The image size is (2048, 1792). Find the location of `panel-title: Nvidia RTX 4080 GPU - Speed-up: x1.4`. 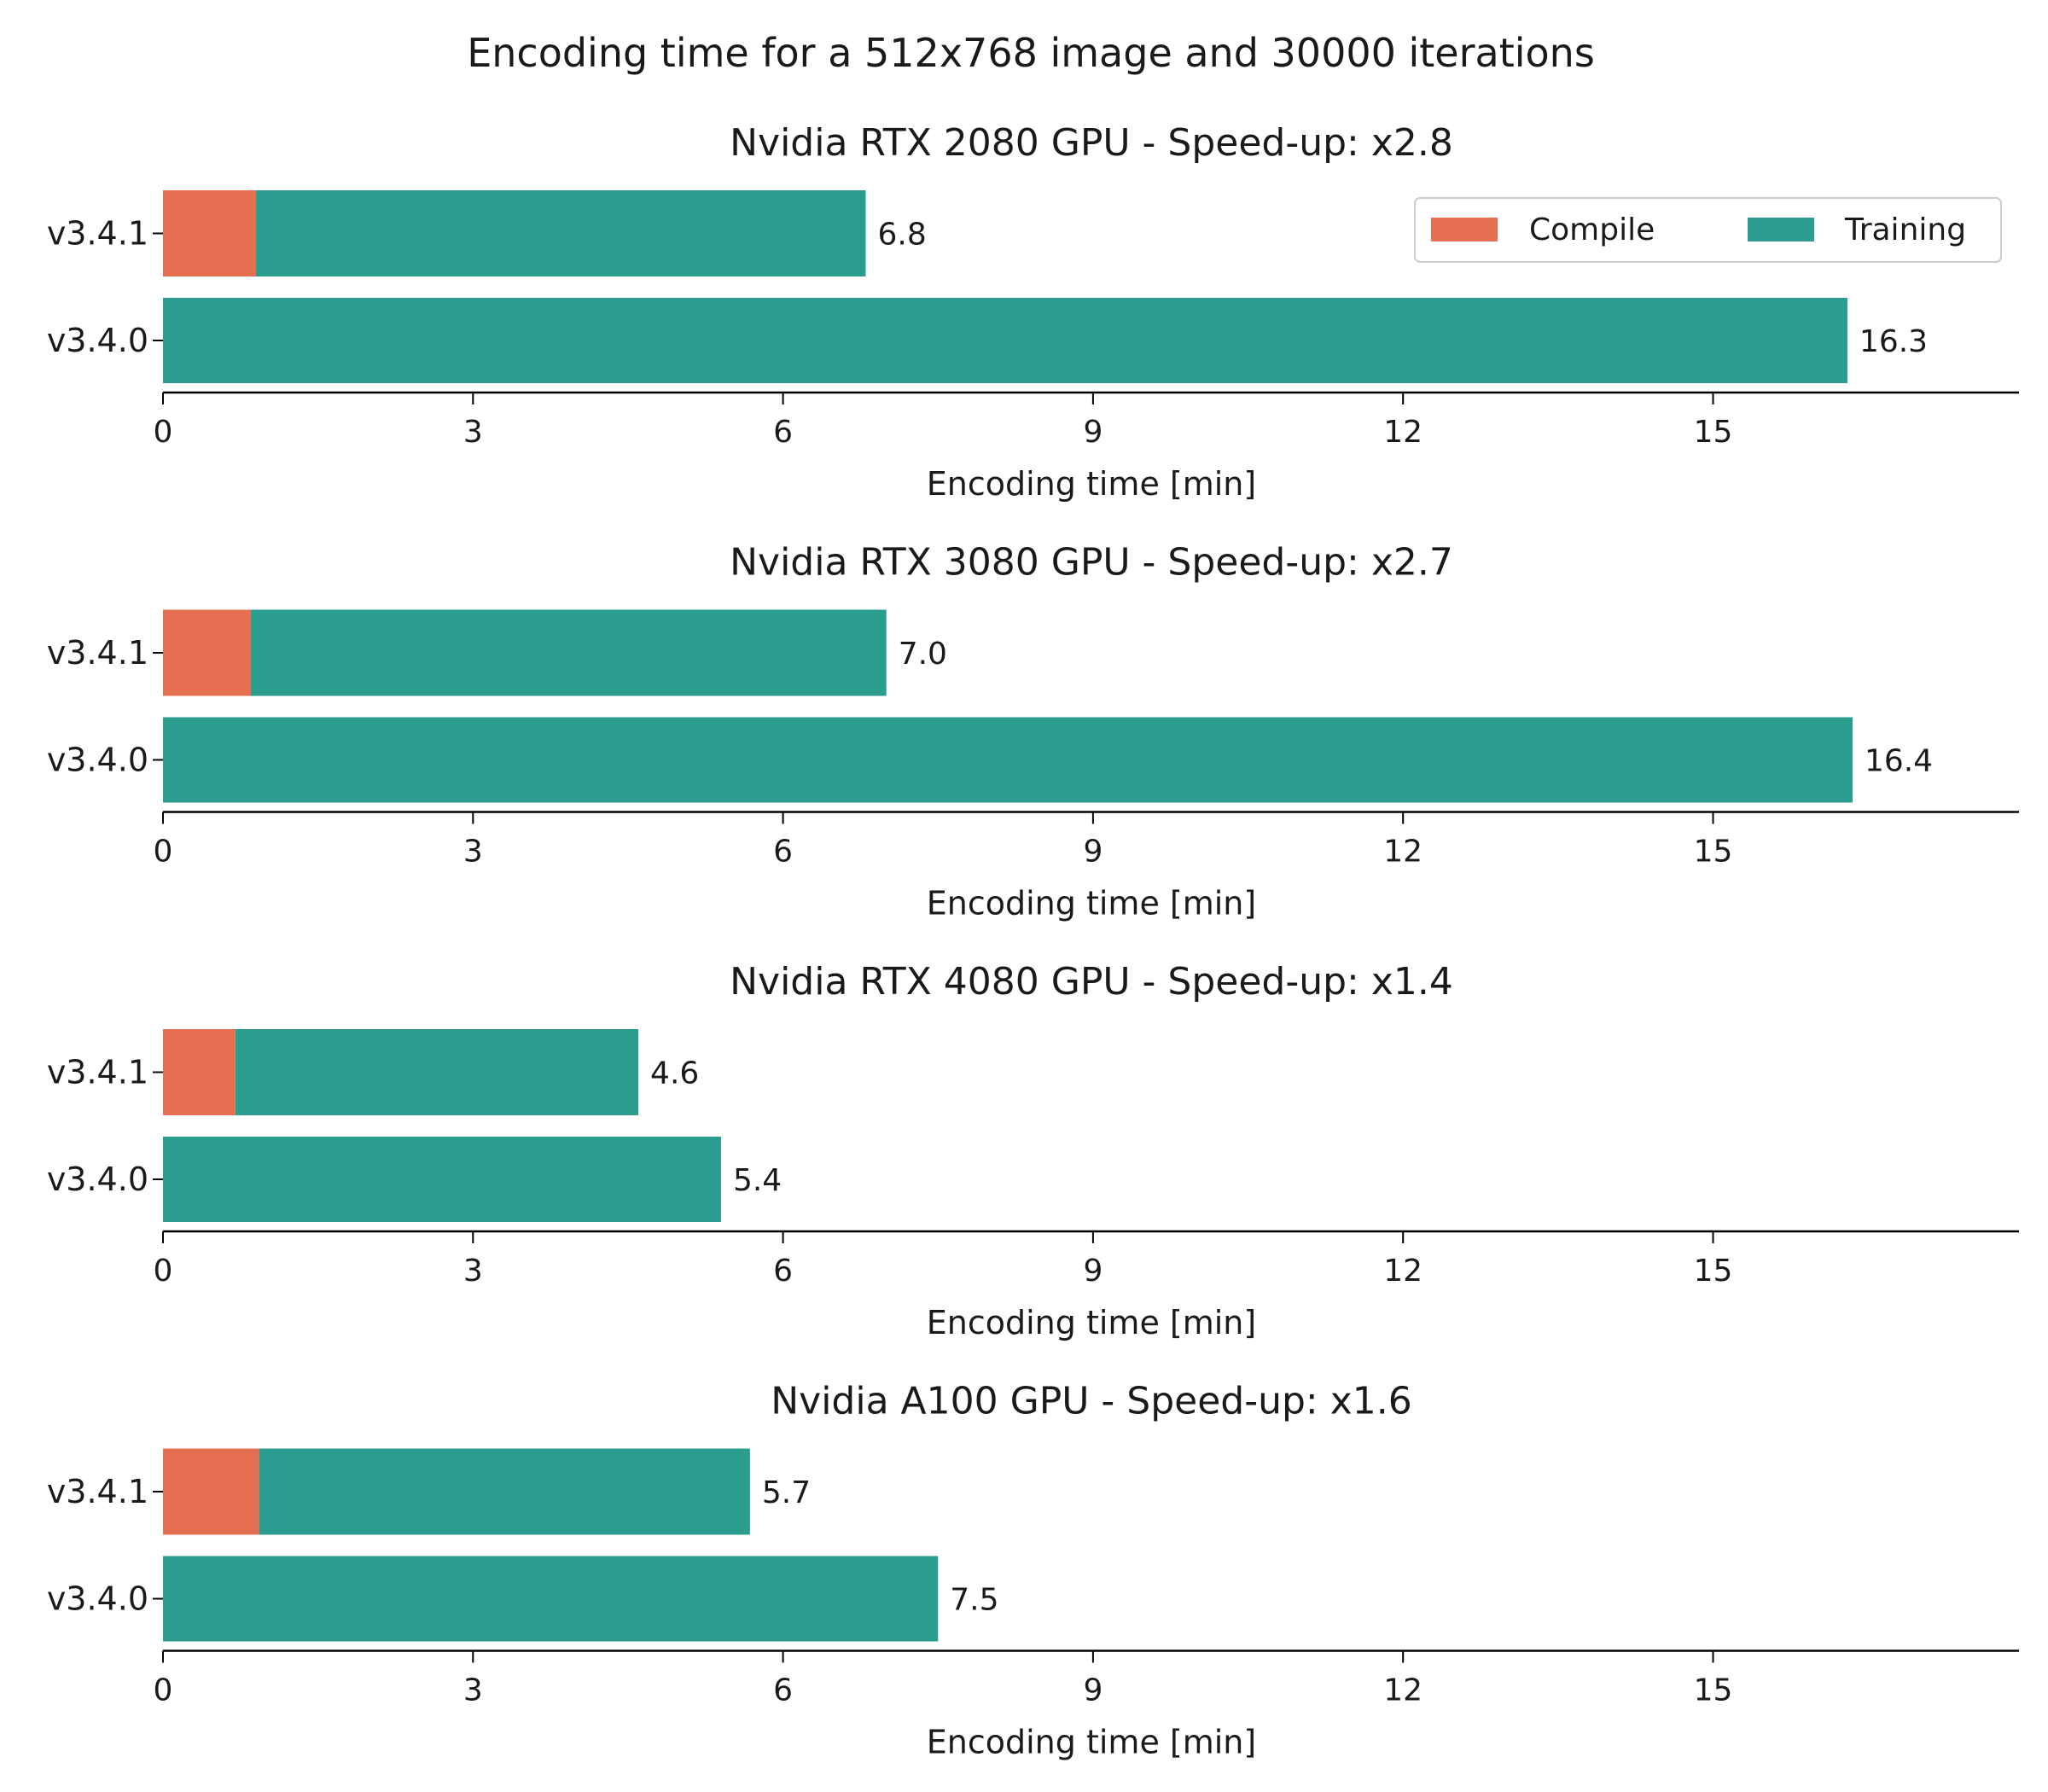

panel-title: Nvidia RTX 4080 GPU - Speed-up: x1.4 is located at coordinates (1091, 982).